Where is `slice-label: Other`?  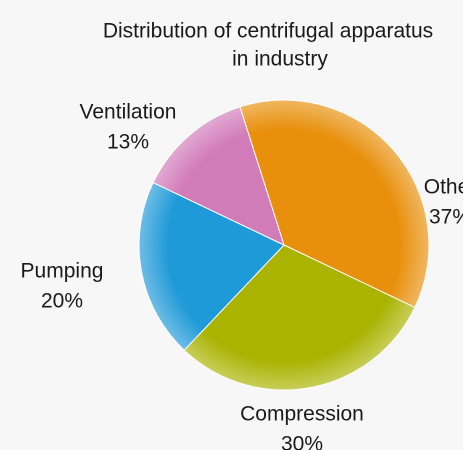
slice-label: Other is located at coordinates (443, 187).